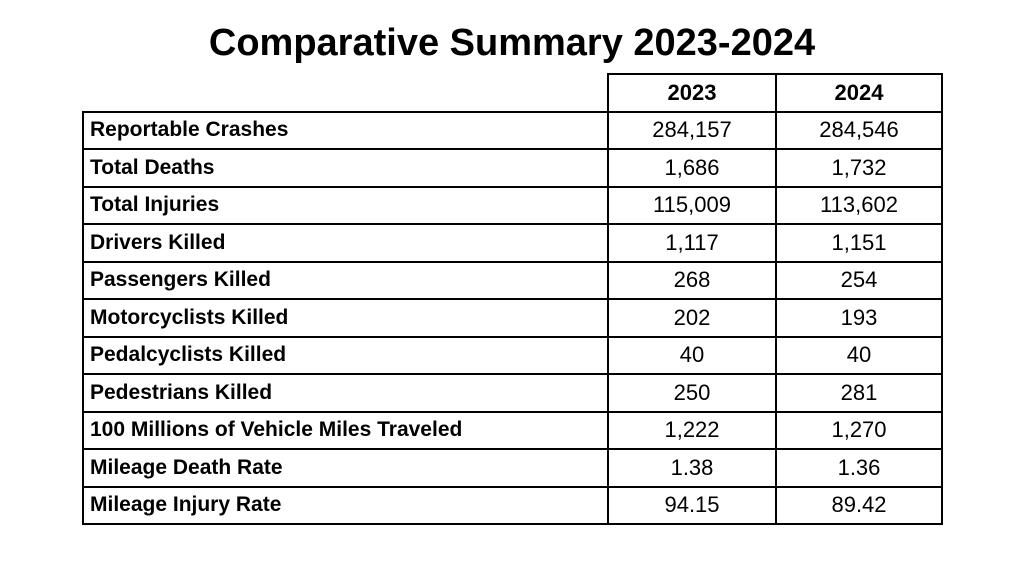 The image size is (1024, 568). What do you see at coordinates (345, 393) in the screenshot?
I see `row-label: Pedestrians Killed` at bounding box center [345, 393].